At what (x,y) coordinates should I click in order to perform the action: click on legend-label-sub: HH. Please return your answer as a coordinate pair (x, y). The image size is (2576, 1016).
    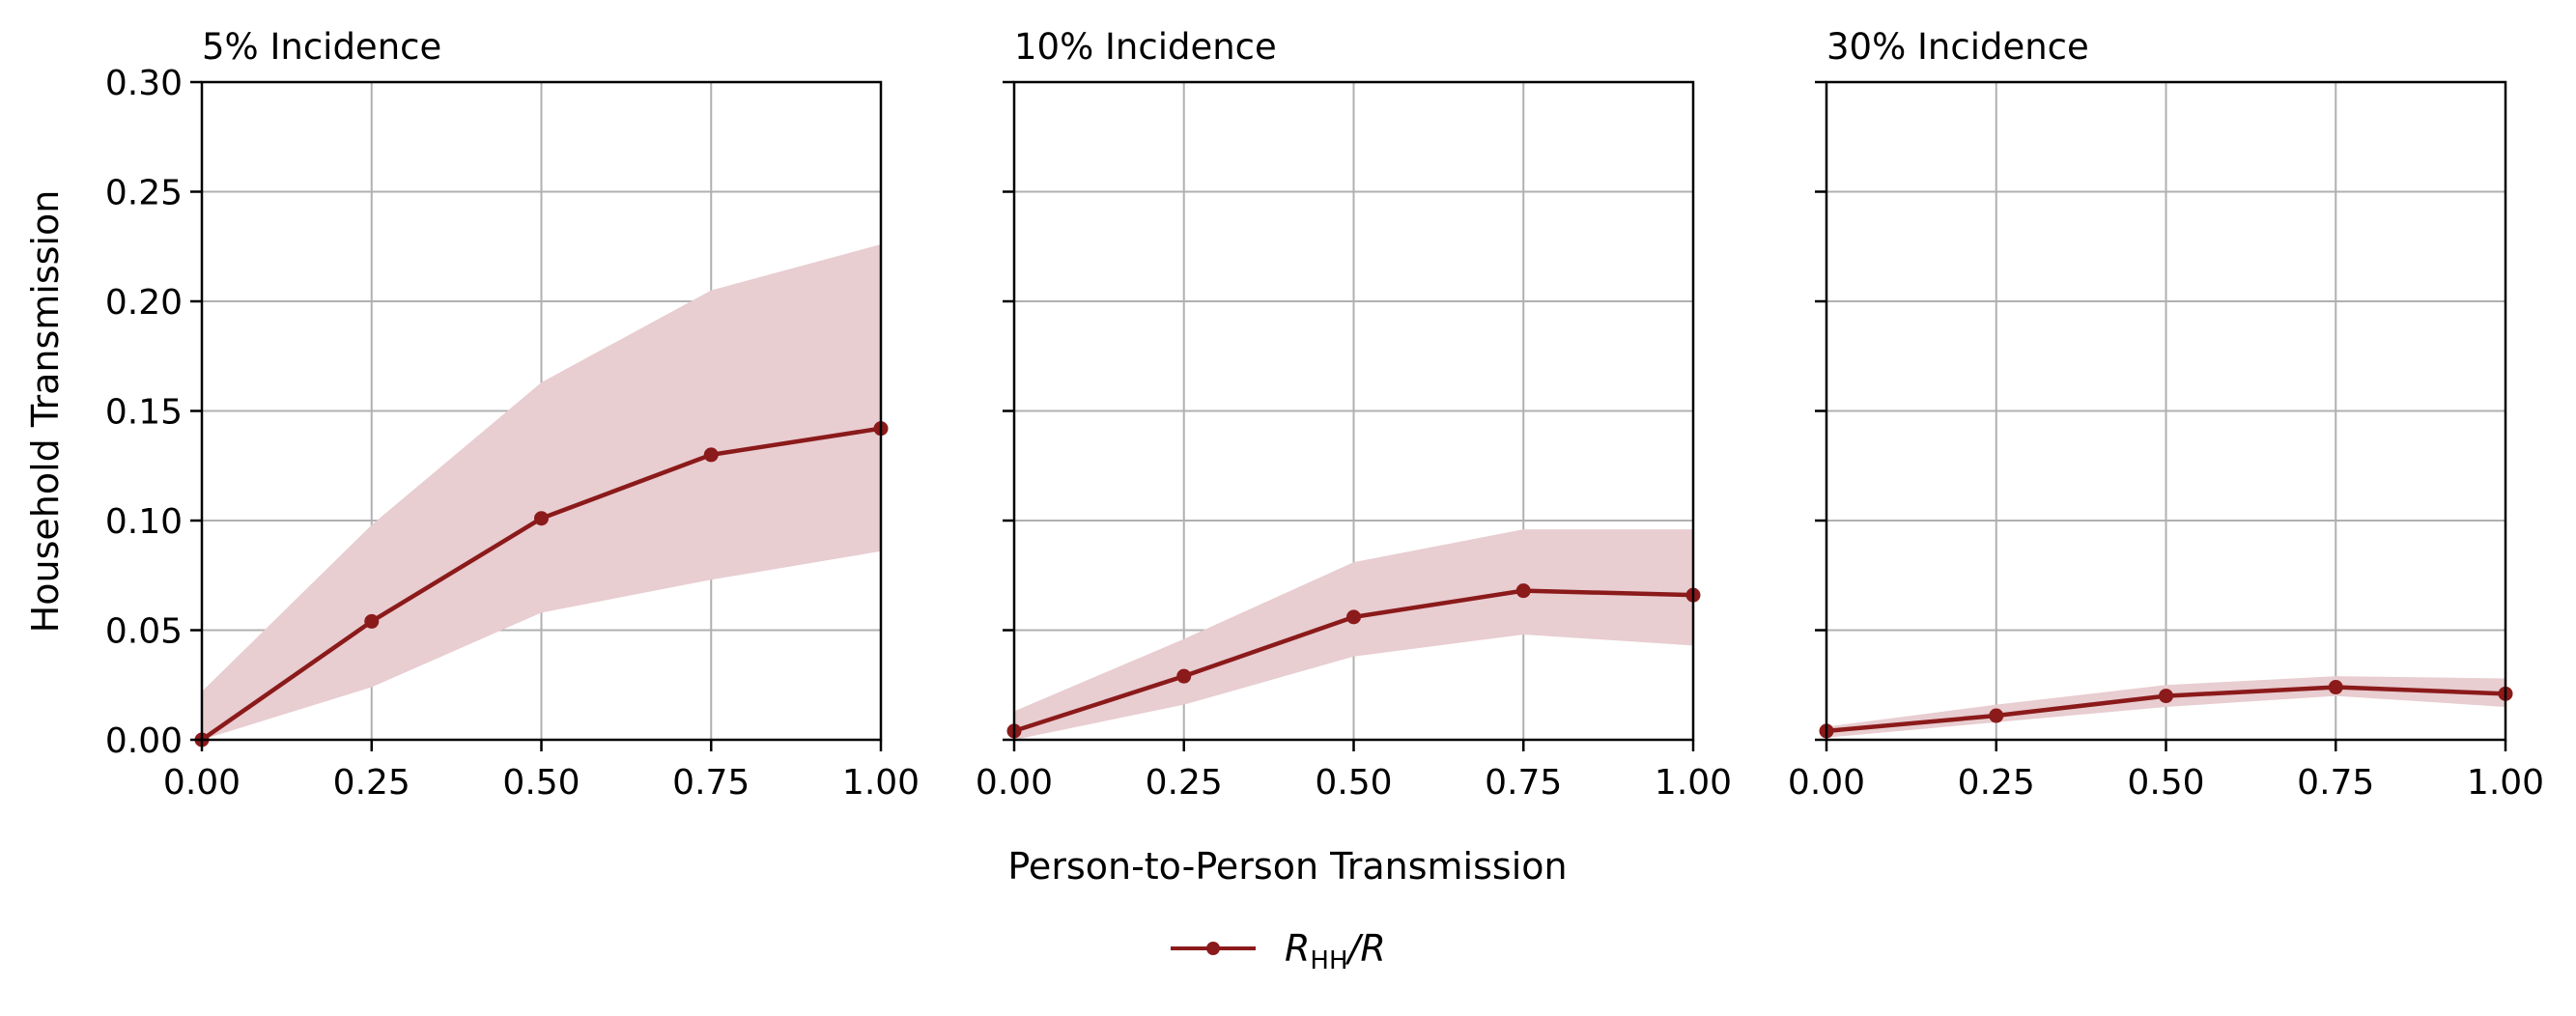
    Looking at the image, I should click on (1328, 960).